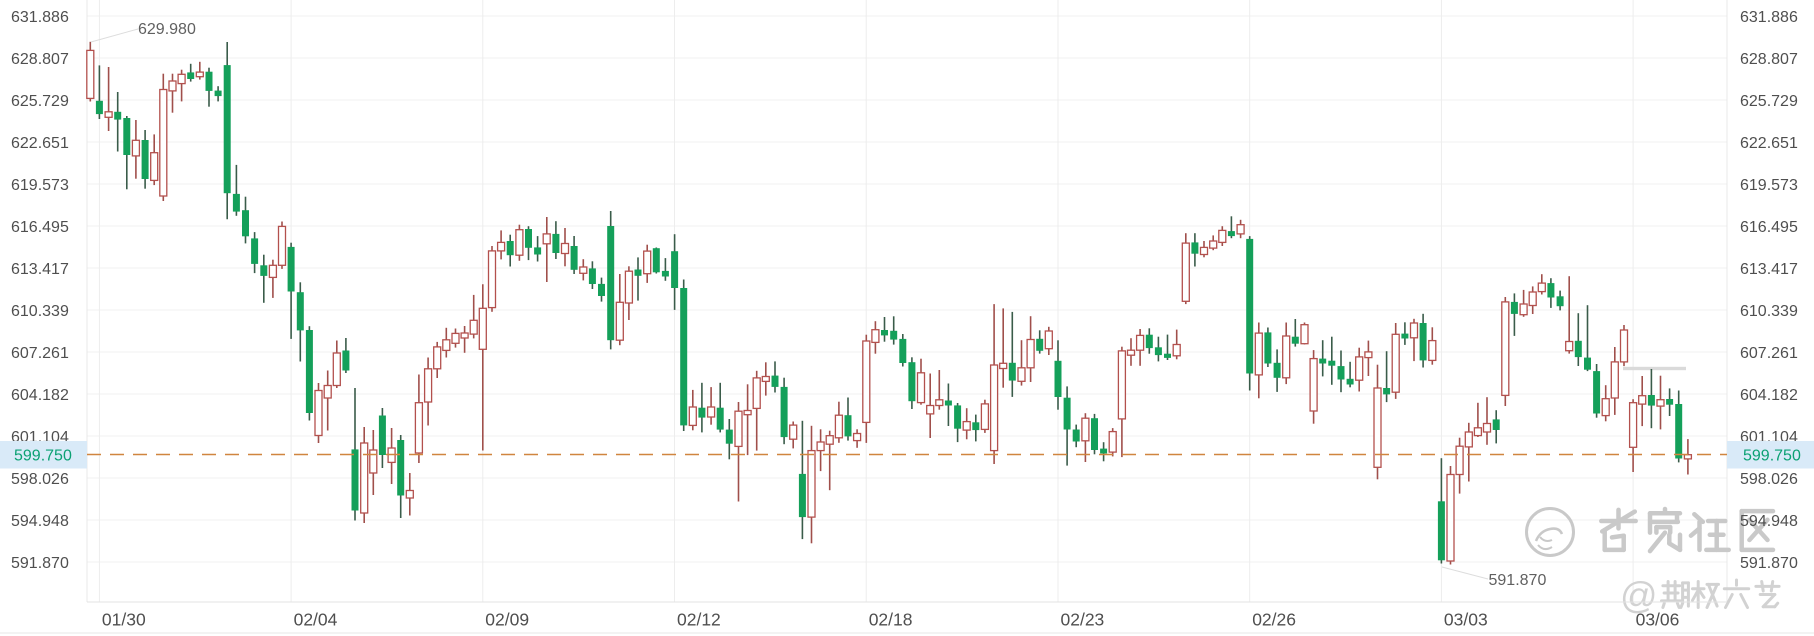 Image resolution: width=1814 pixels, height=636 pixels. What do you see at coordinates (316, 620) in the screenshot?
I see `svg-text: 02/04` at bounding box center [316, 620].